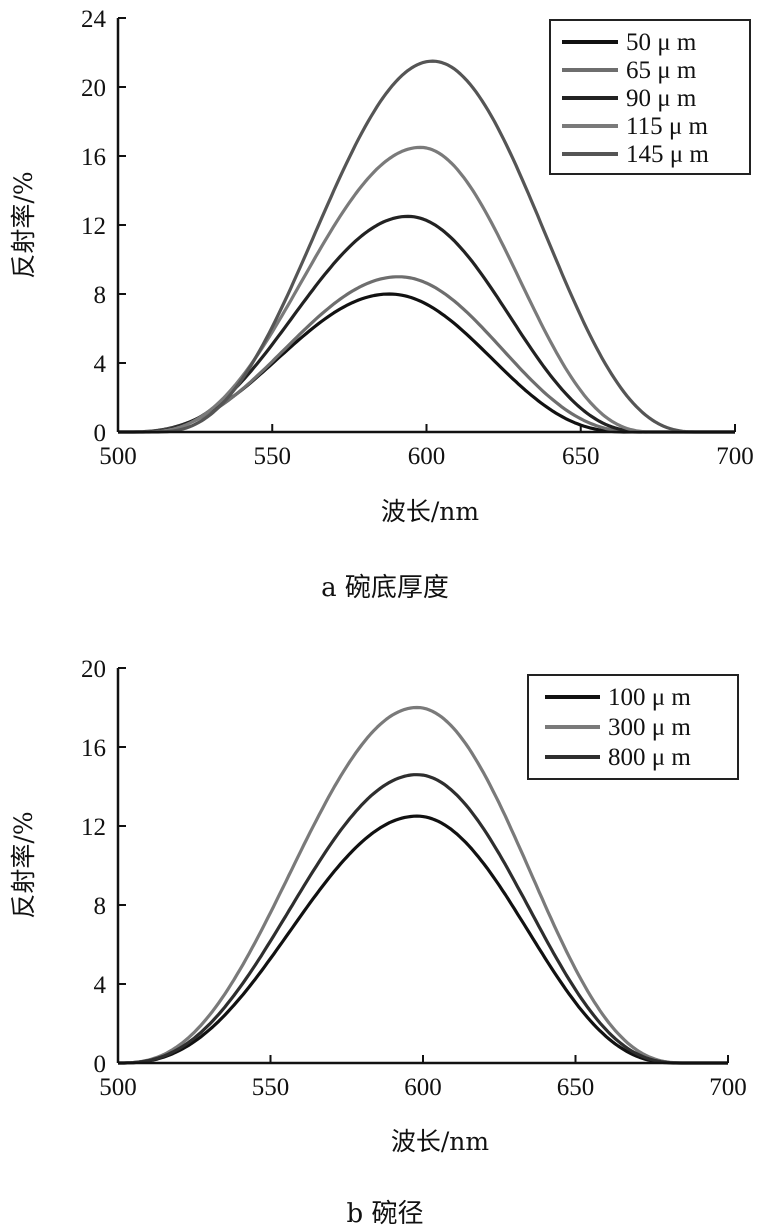 The width and height of the screenshot is (770, 1230). I want to click on legend-entry-label: 115 μ m, so click(667, 126).